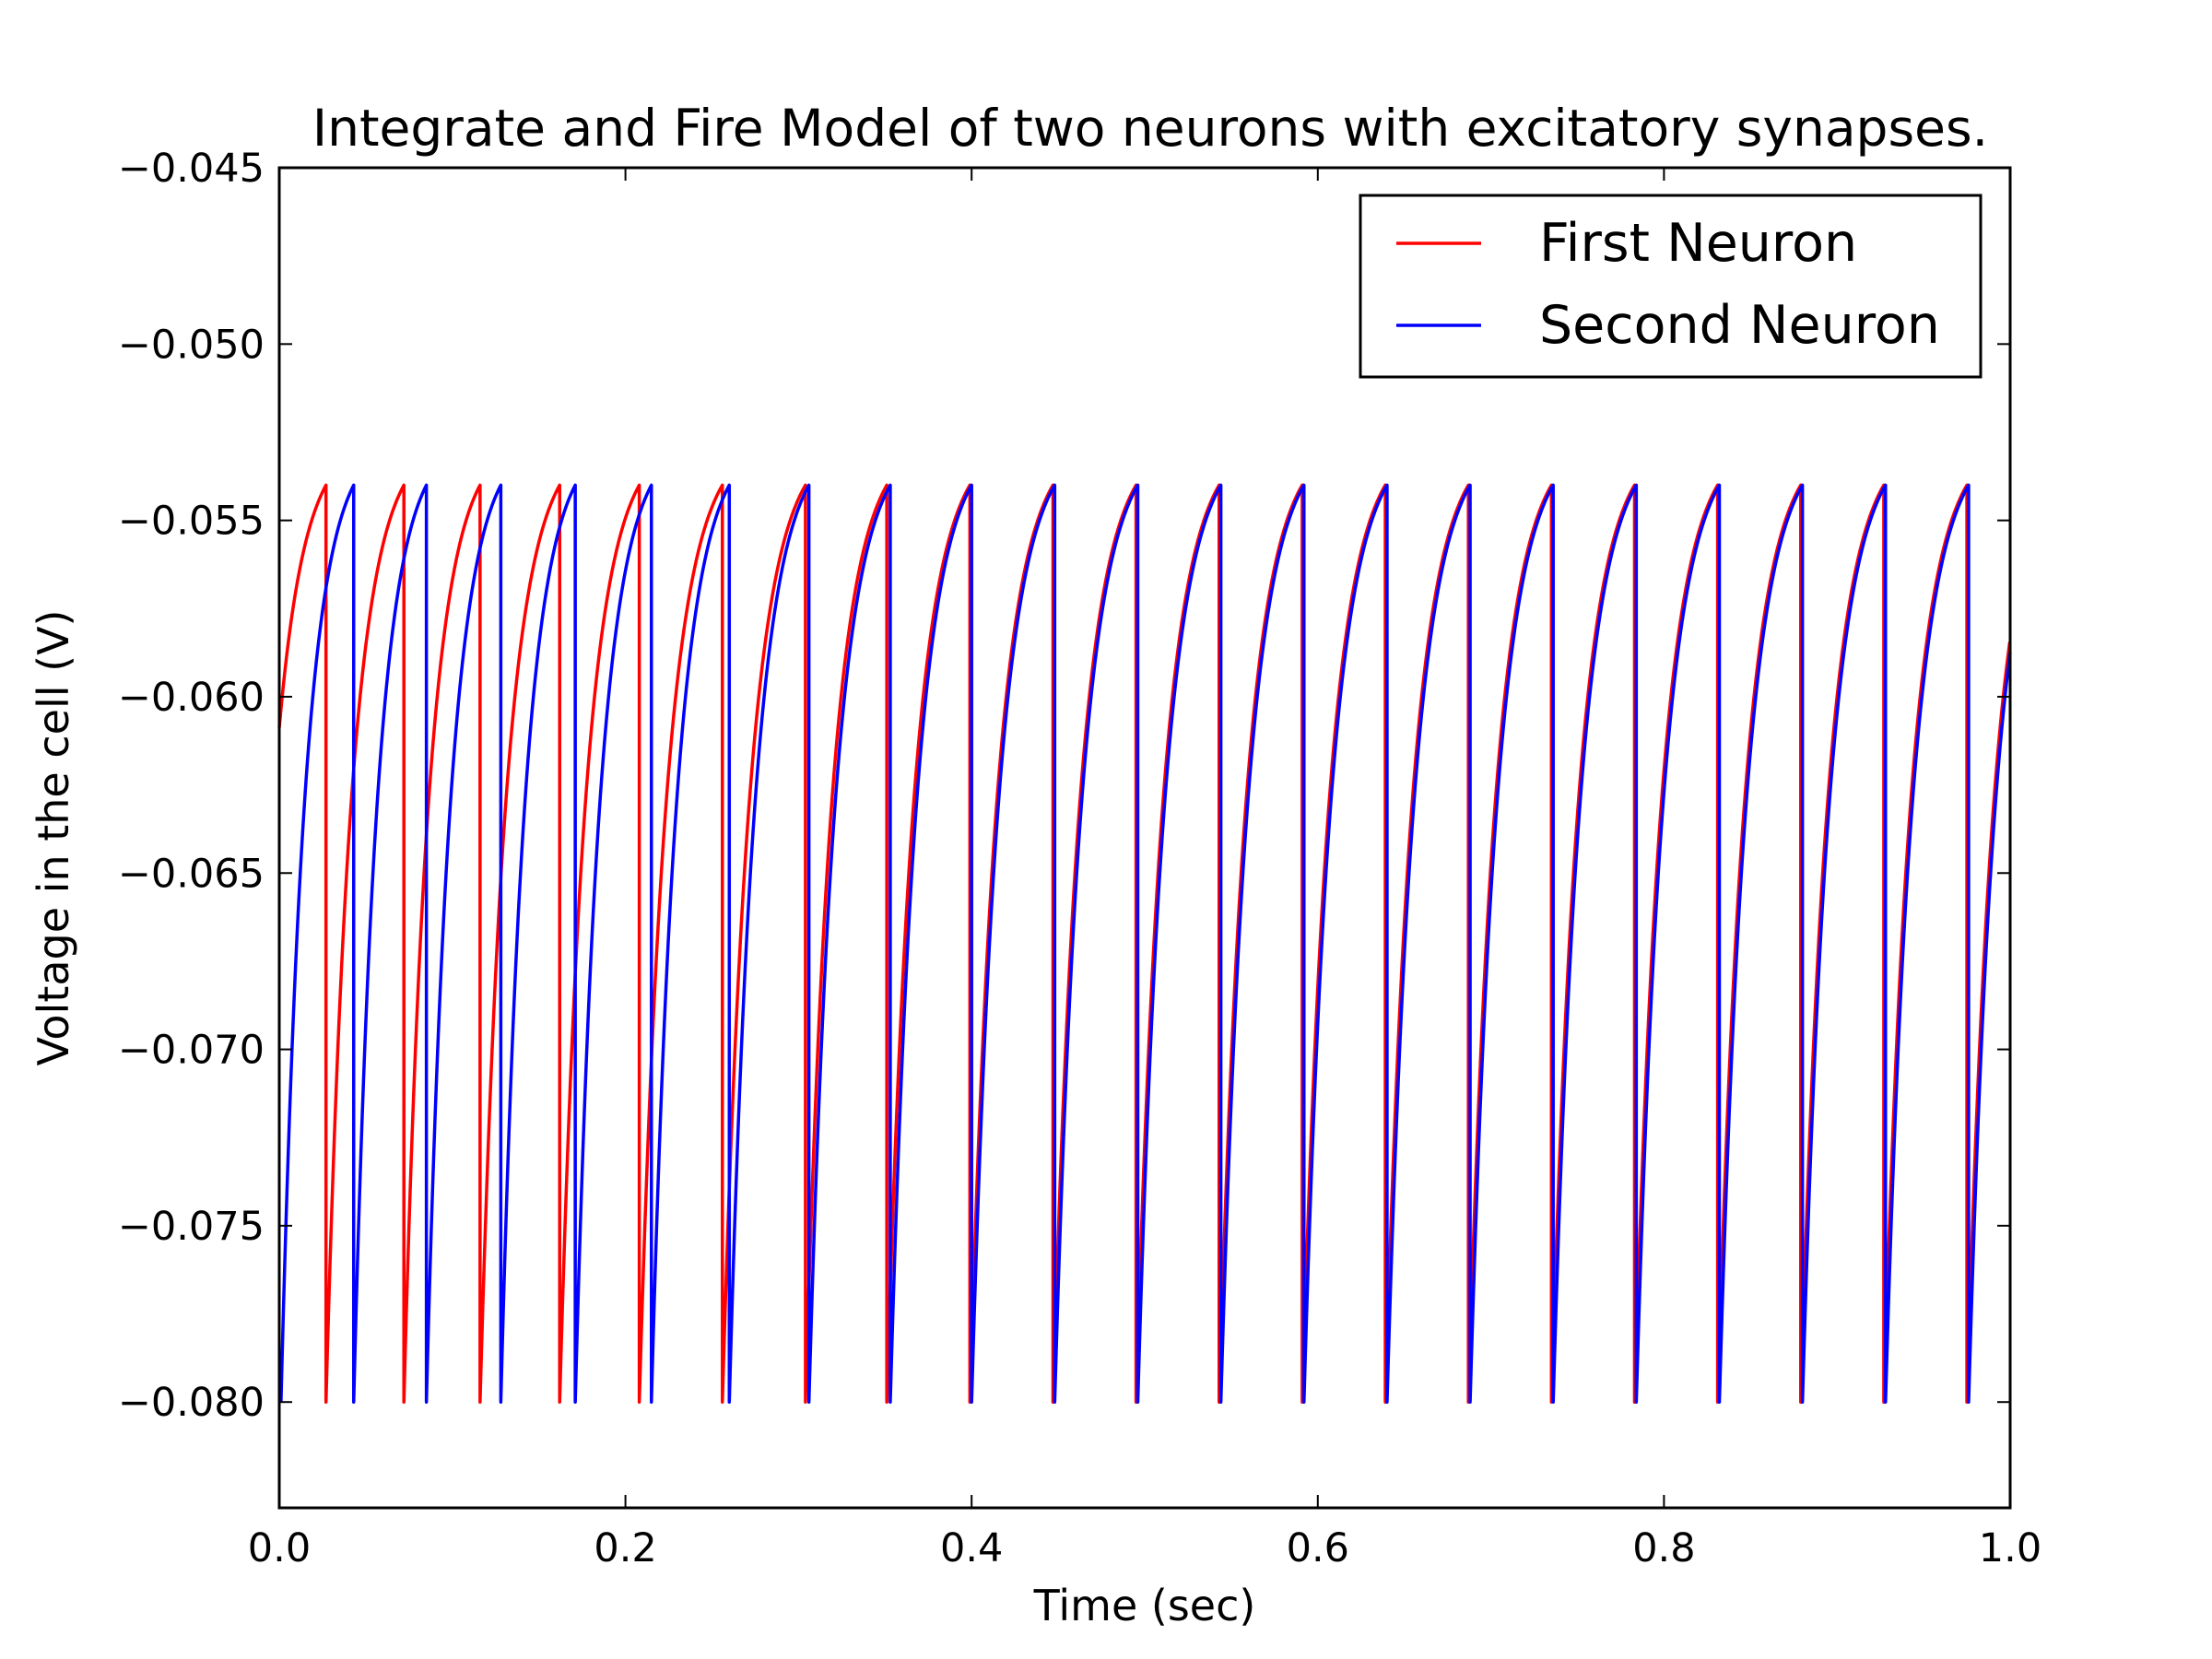  Describe the element at coordinates (625, 1548) in the screenshot. I see `x-tick-label: 0.2` at that location.